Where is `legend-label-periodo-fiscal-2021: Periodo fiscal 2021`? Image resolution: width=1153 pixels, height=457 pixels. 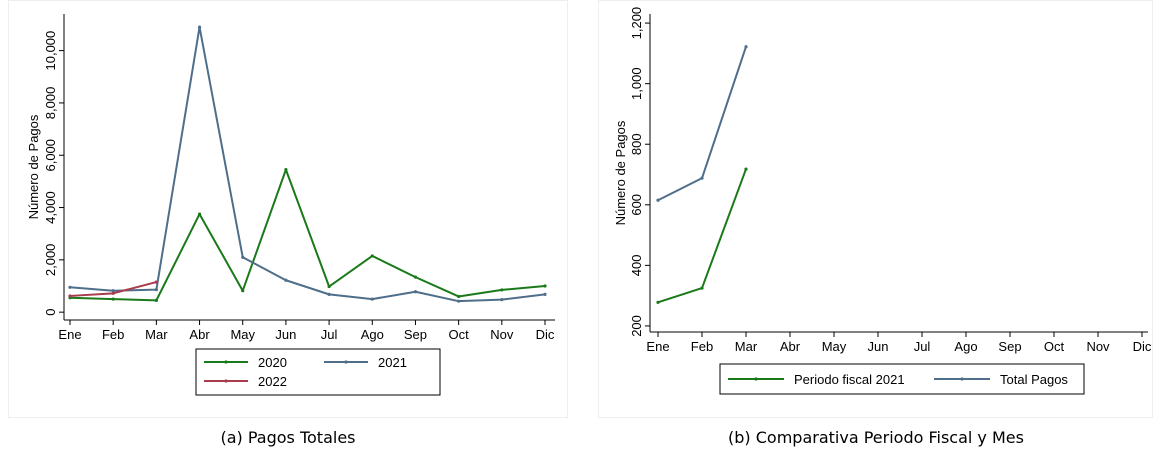 legend-label-periodo-fiscal-2021: Periodo fiscal 2021 is located at coordinates (849, 379).